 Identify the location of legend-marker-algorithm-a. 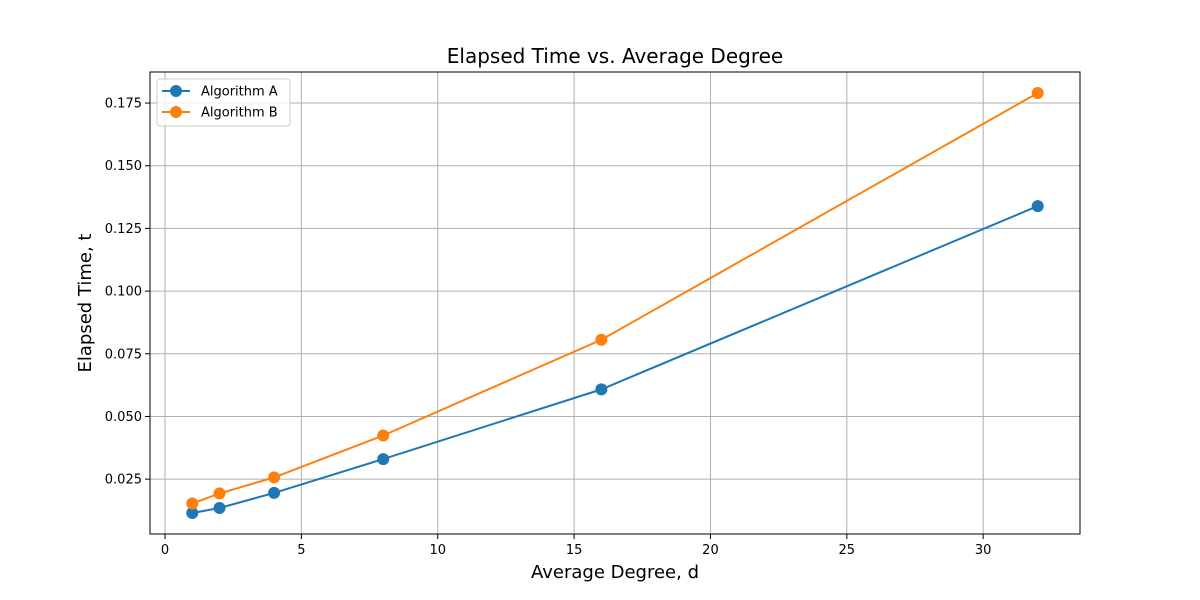
(176, 91).